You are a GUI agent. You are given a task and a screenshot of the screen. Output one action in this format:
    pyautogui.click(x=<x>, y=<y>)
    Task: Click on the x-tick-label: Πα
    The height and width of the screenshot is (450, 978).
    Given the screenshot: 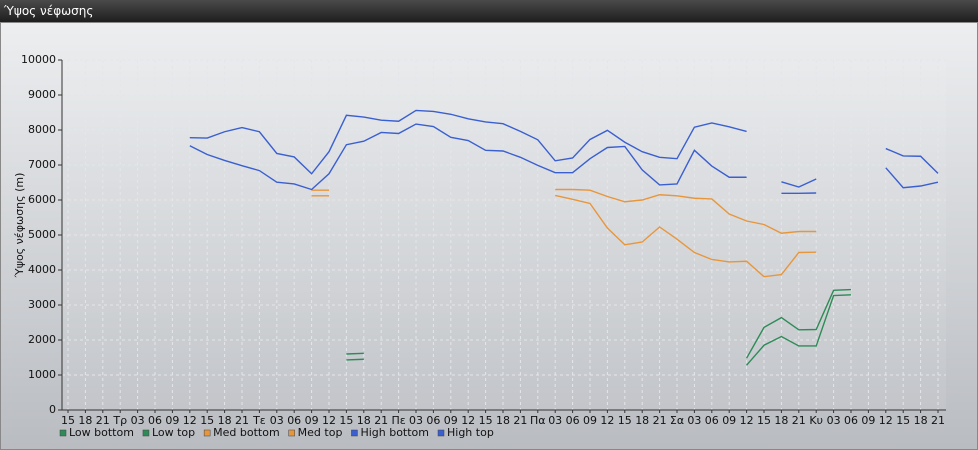 What is the action you would take?
    pyautogui.click(x=538, y=420)
    